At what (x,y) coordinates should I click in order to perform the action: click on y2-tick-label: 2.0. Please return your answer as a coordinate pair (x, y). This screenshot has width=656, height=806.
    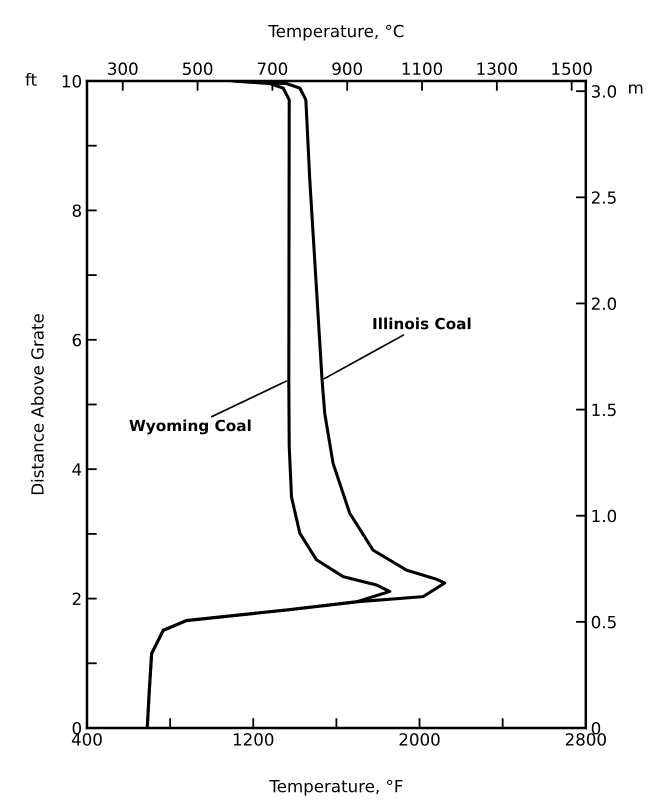
    Looking at the image, I should click on (604, 303).